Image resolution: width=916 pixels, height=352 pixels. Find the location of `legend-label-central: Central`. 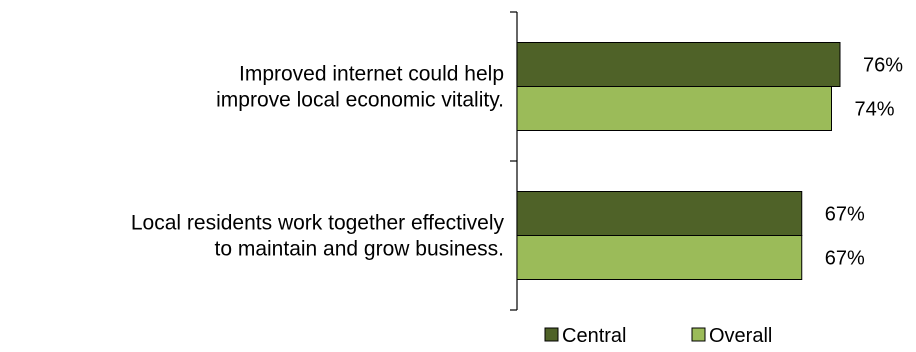

legend-label-central: Central is located at coordinates (594, 336).